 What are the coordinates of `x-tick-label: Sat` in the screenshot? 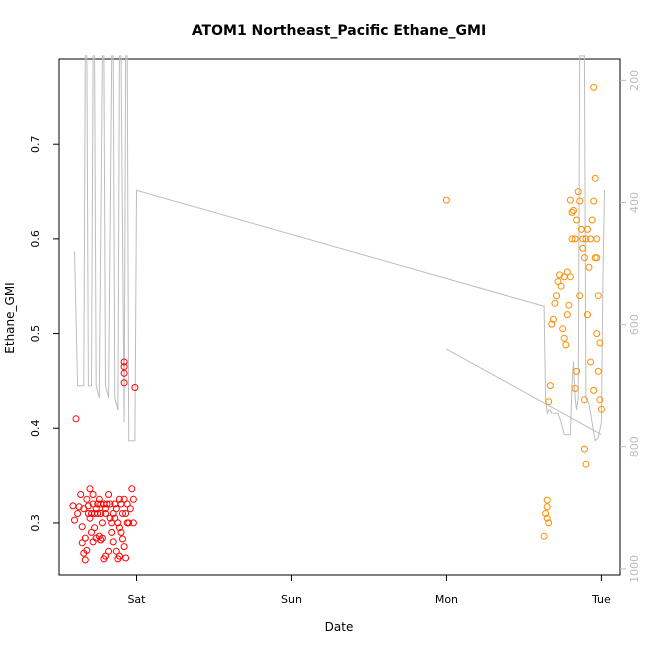 It's located at (136, 599).